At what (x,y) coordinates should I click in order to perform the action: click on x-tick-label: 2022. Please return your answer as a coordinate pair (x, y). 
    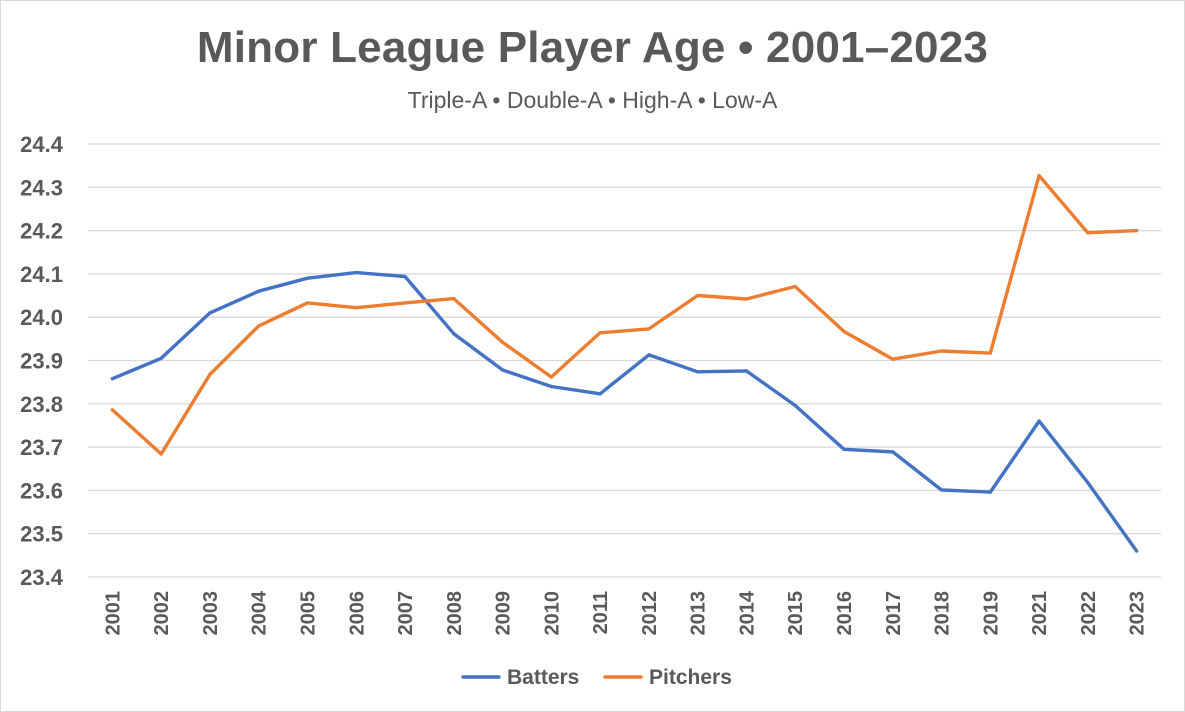
    Looking at the image, I should click on (1089, 613).